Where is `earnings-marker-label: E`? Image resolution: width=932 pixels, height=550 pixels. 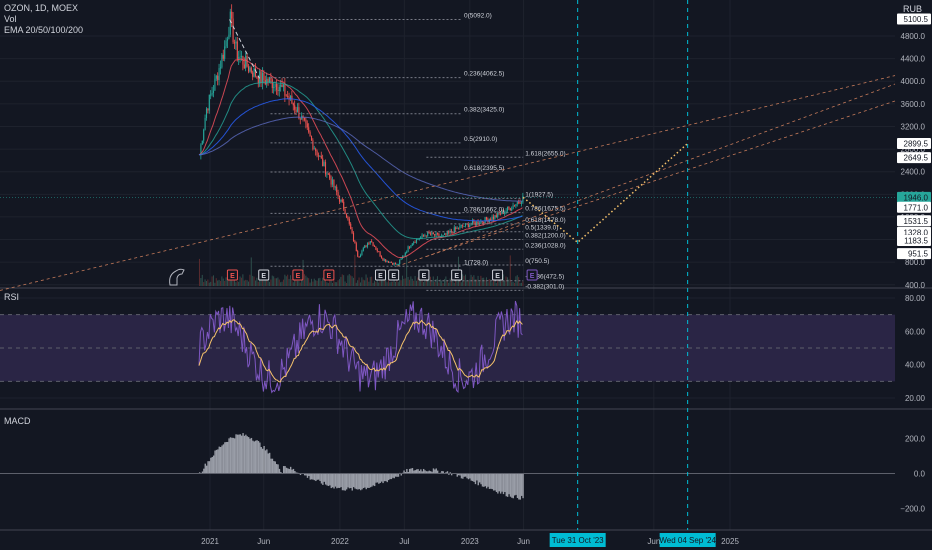 earnings-marker-label: E is located at coordinates (532, 276).